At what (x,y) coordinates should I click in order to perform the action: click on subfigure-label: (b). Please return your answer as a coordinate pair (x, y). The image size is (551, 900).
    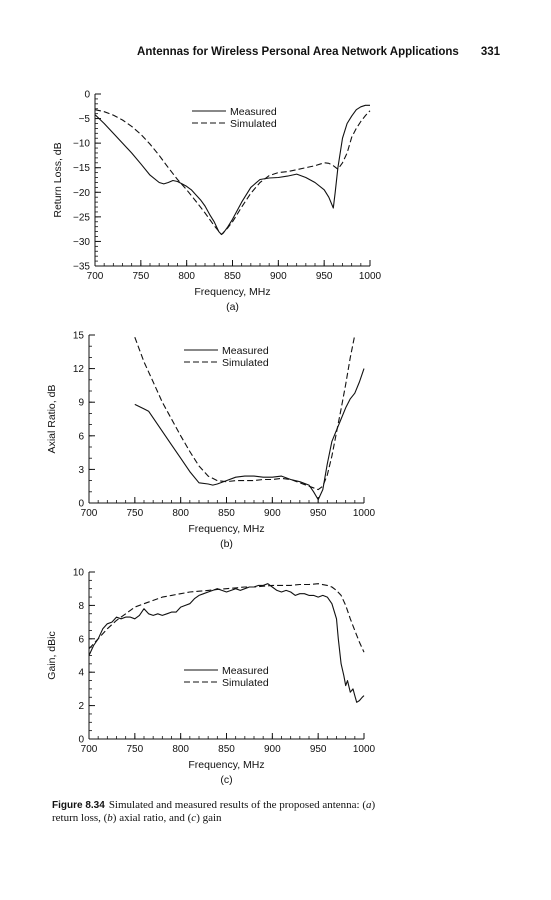
    Looking at the image, I should click on (226, 544).